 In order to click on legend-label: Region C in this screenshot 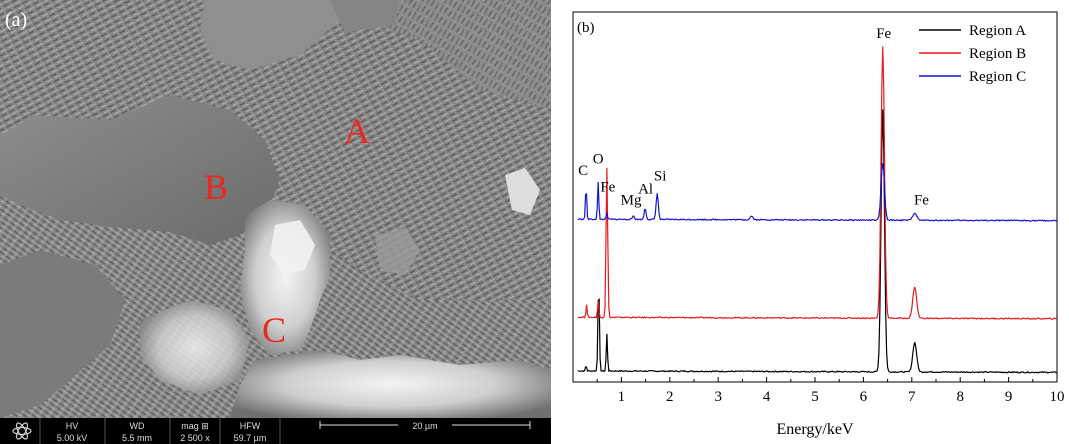, I will do `click(997, 77)`.